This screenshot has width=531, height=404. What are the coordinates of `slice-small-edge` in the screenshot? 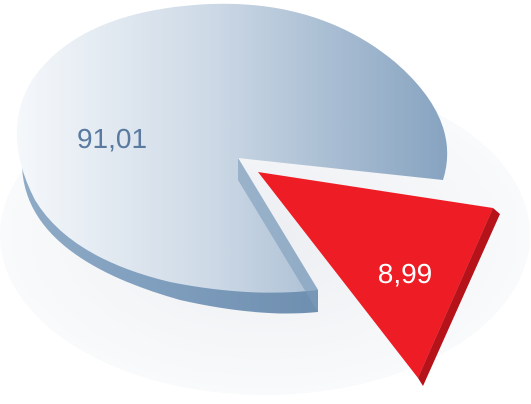 It's located at (459, 297).